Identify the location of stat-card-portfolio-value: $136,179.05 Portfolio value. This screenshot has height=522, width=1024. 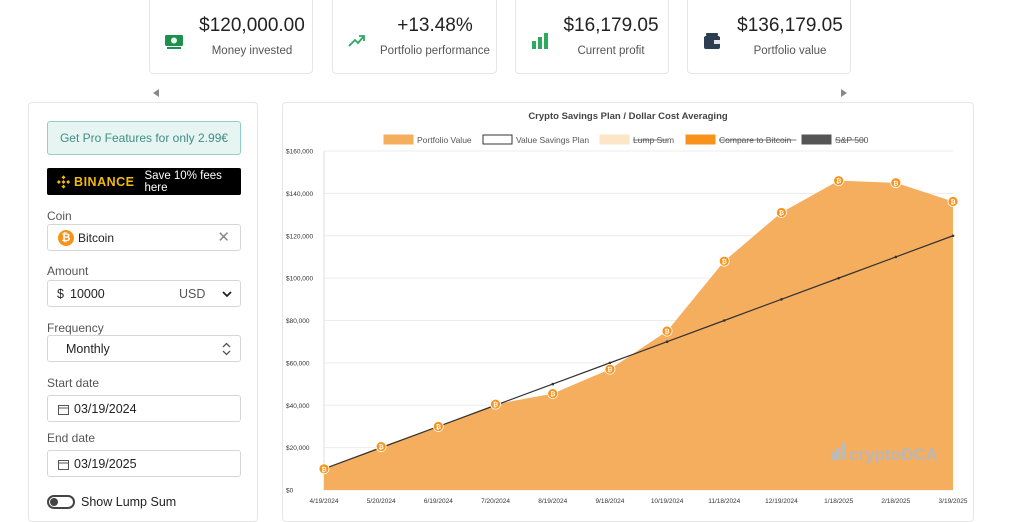
(769, 37).